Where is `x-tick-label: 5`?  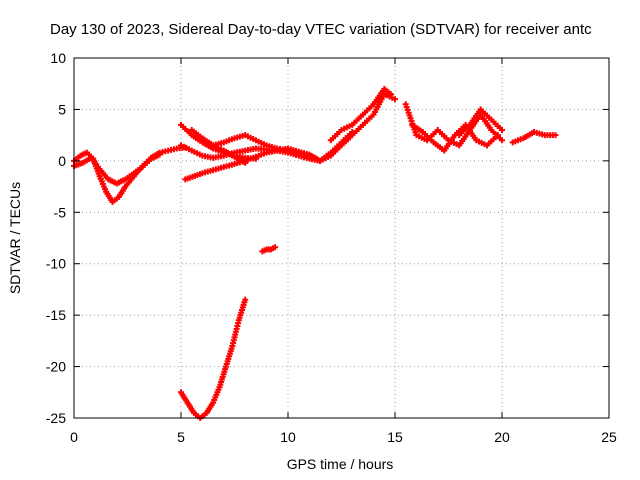
x-tick-label: 5 is located at coordinates (181, 437).